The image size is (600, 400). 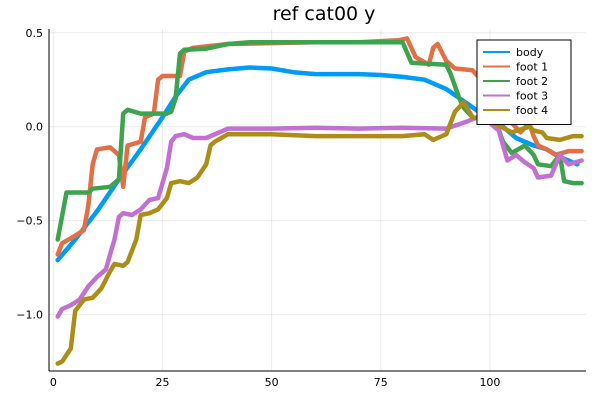 I want to click on legend-label-foot-3: foot 3, so click(x=532, y=96).